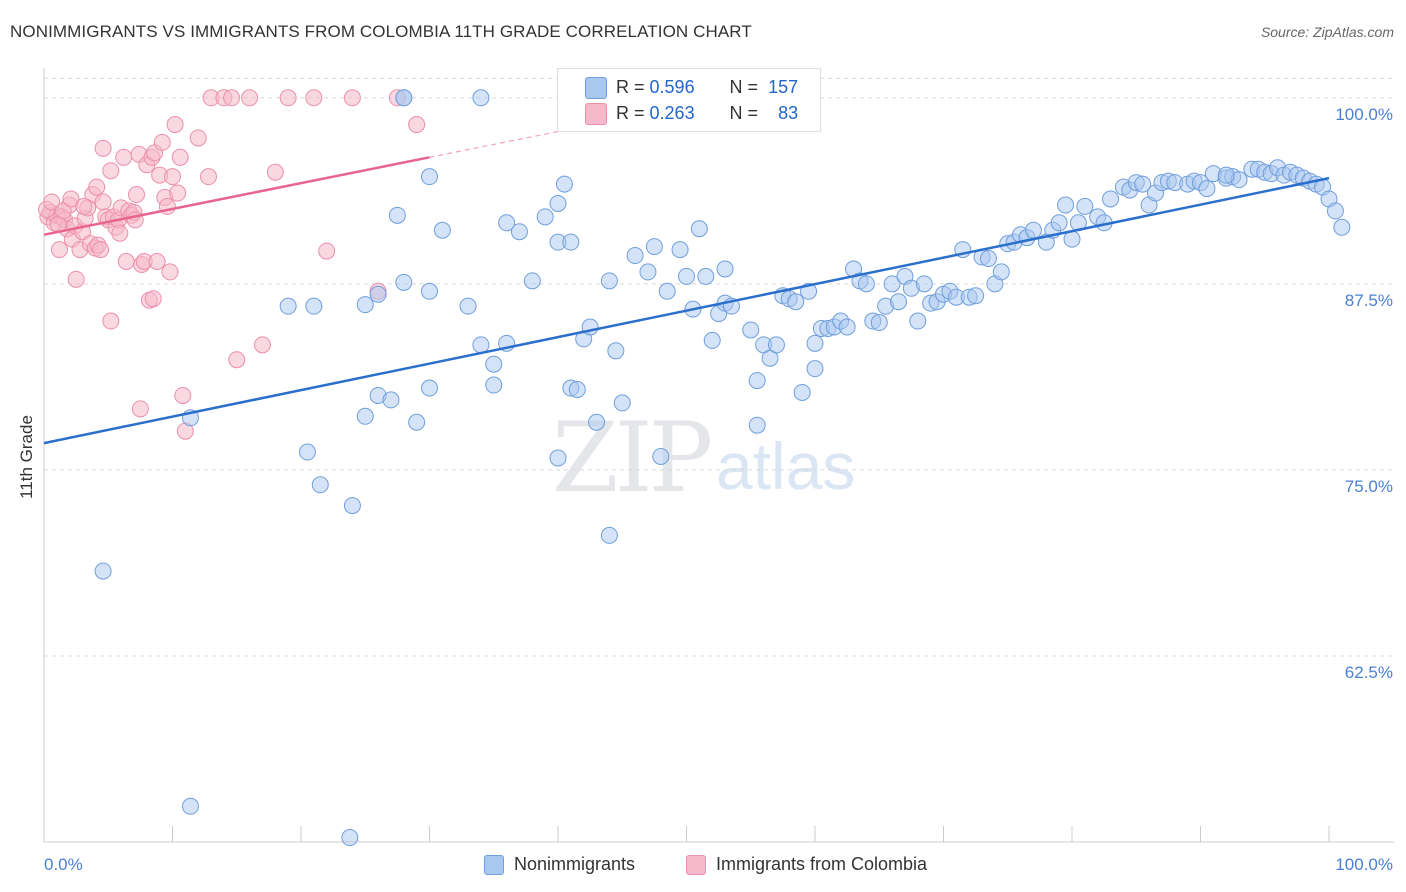 This screenshot has width=1406, height=892. What do you see at coordinates (1327, 32) in the screenshot?
I see `chart-source: Source: ZipAtlas.com` at bounding box center [1327, 32].